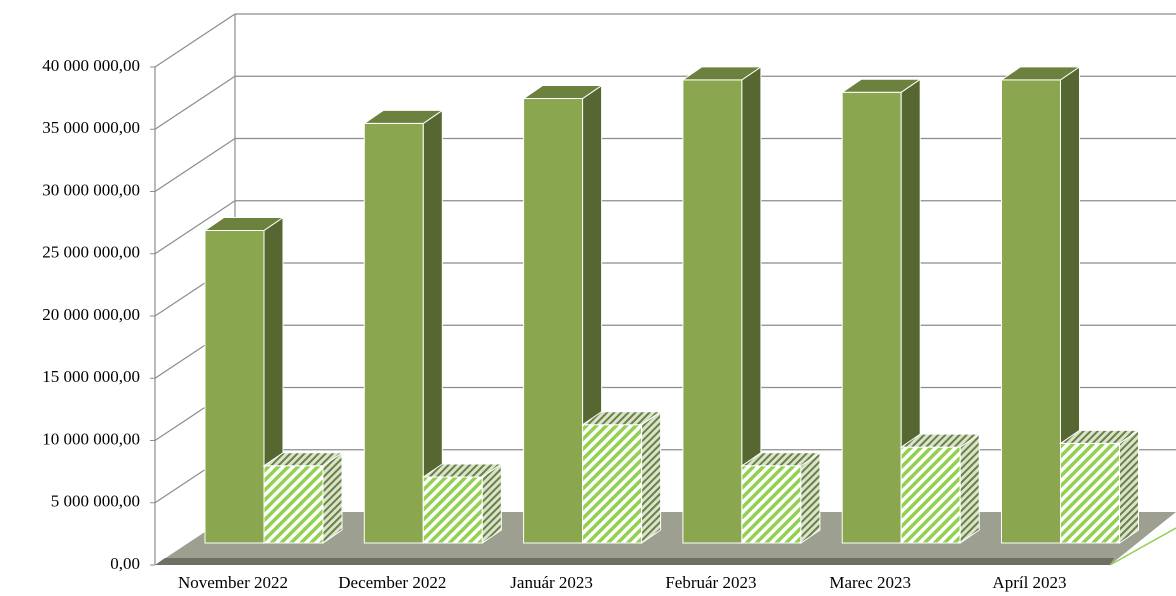 This screenshot has width=1176, height=596. Describe the element at coordinates (1142, 546) in the screenshot. I see `floor-accent` at that location.